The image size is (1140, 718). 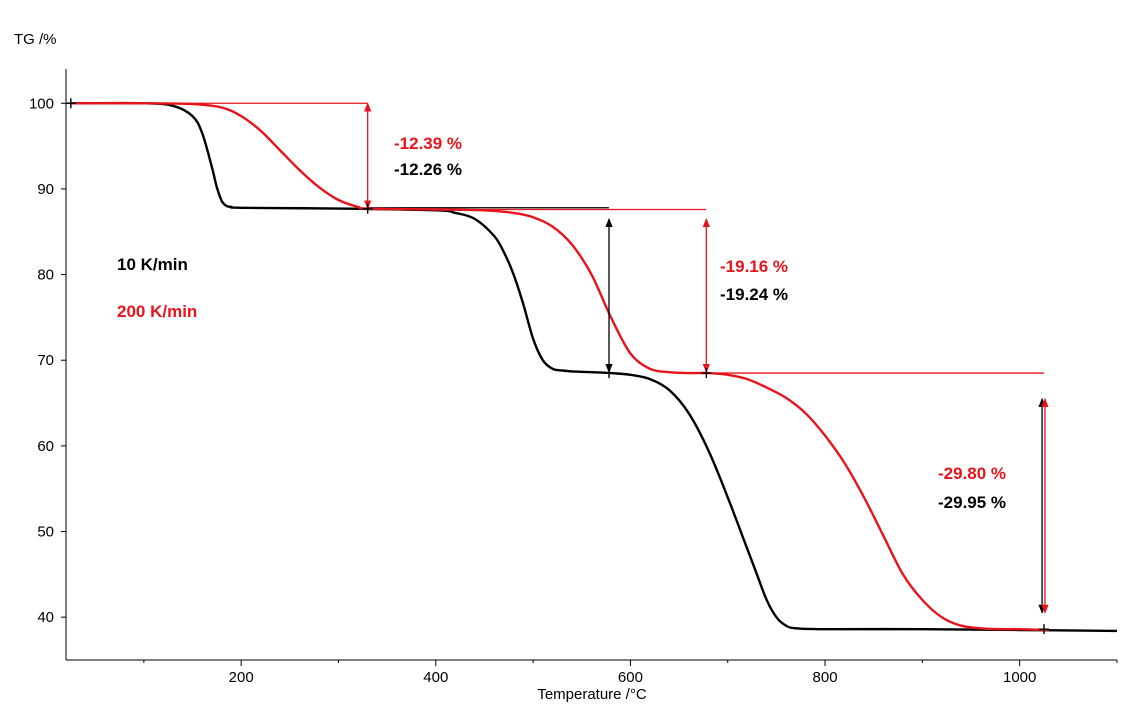 I want to click on y-tick-label: 80, so click(x=45, y=275).